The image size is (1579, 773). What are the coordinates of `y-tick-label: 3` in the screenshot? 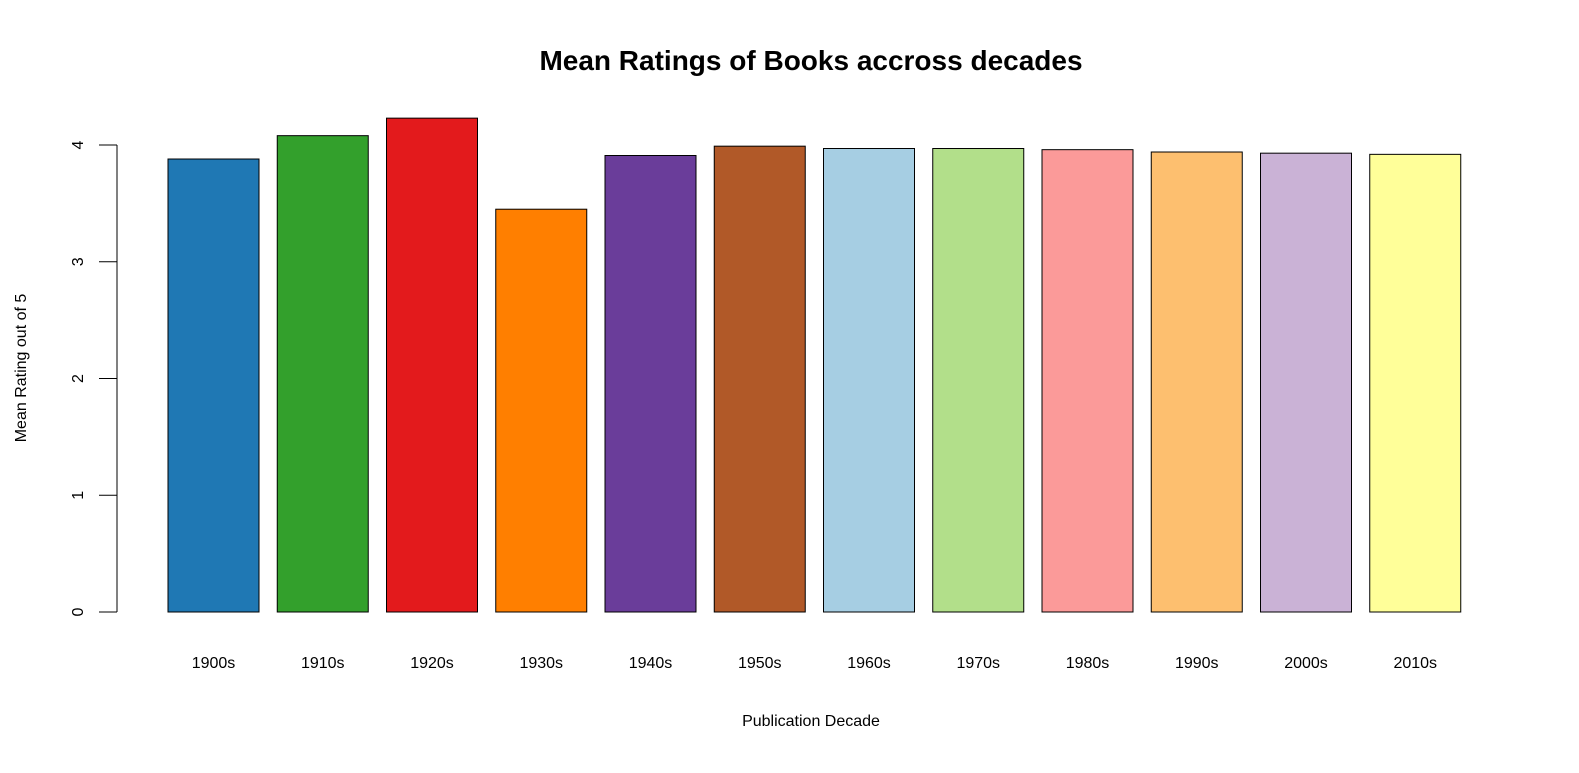 It's located at (78, 261).